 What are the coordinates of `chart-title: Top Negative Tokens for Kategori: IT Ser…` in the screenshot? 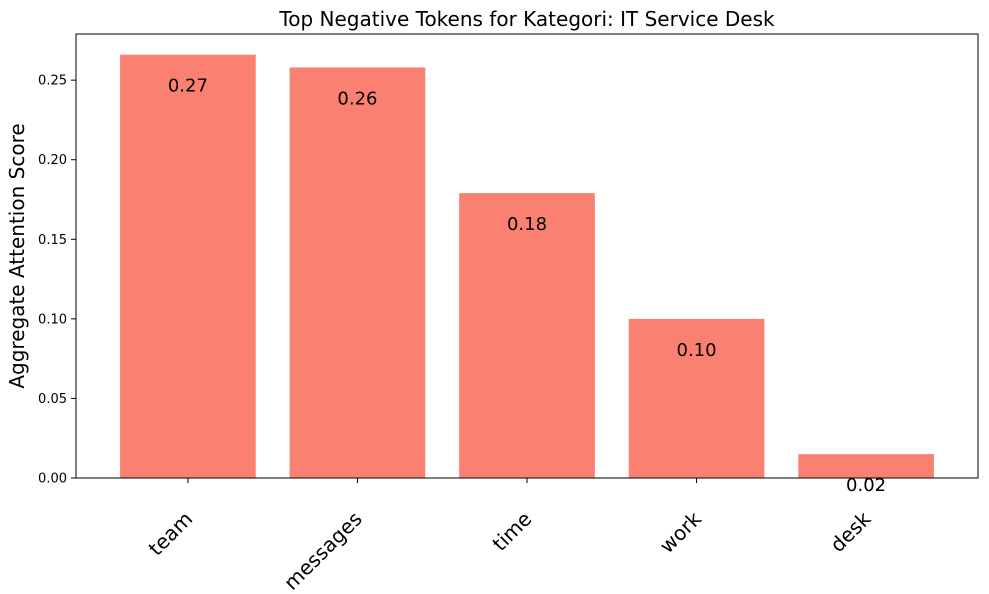 It's located at (526, 19).